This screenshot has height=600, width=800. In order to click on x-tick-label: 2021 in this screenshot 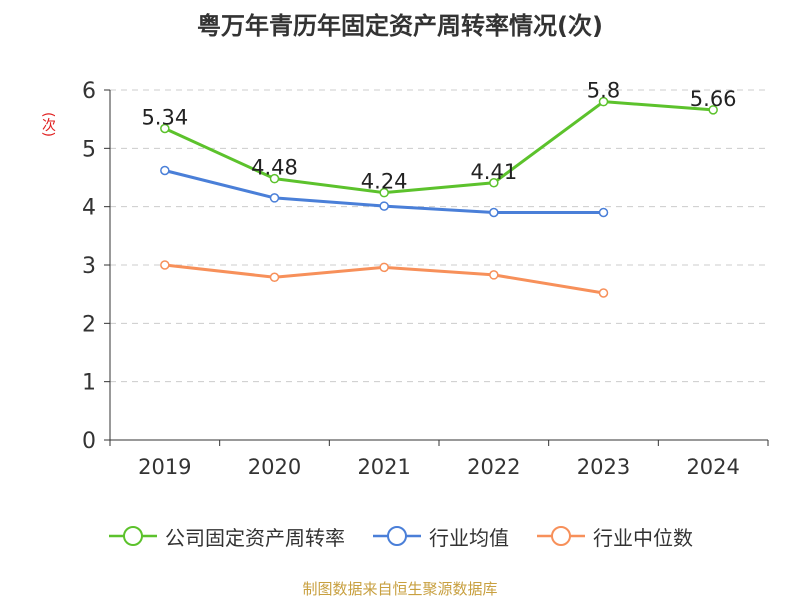, I will do `click(383, 467)`.